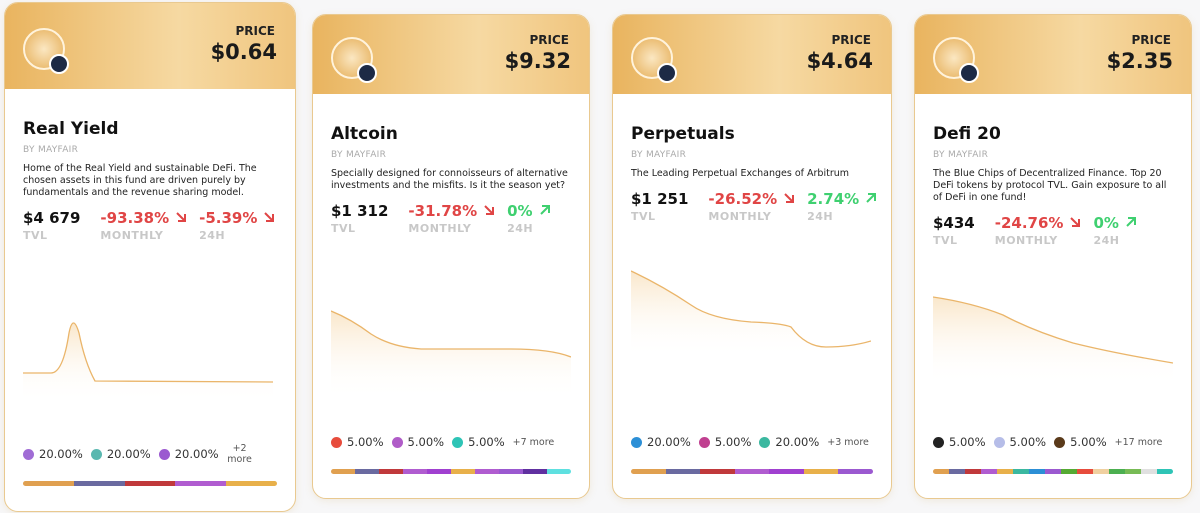 This screenshot has width=1200, height=513. What do you see at coordinates (1106, 223) in the screenshot?
I see `stat-value-text: 0%` at bounding box center [1106, 223].